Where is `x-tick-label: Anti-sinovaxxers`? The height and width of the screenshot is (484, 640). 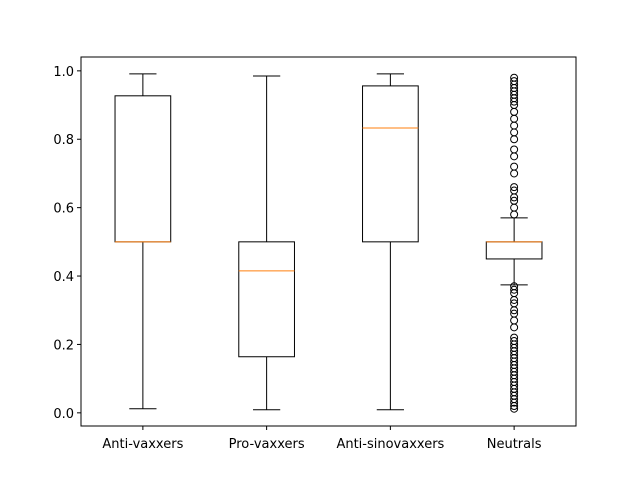
x-tick-label: Anti-sinovaxxers is located at coordinates (390, 444).